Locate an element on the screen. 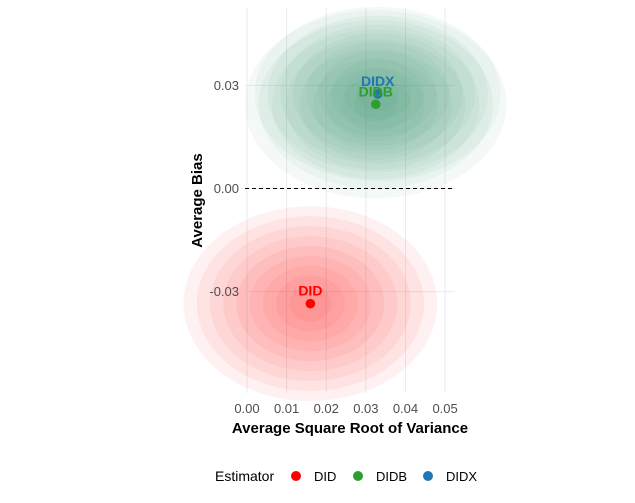 The height and width of the screenshot is (503, 635). didb-point-label: DIDB is located at coordinates (376, 91).